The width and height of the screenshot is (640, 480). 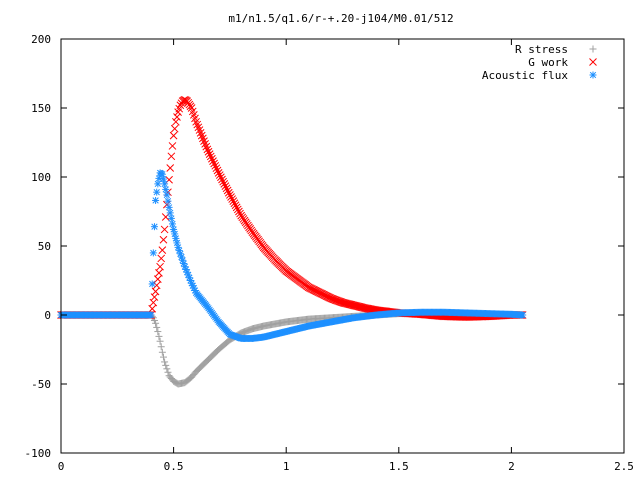 I want to click on legend-item: R stress, so click(x=556, y=49).